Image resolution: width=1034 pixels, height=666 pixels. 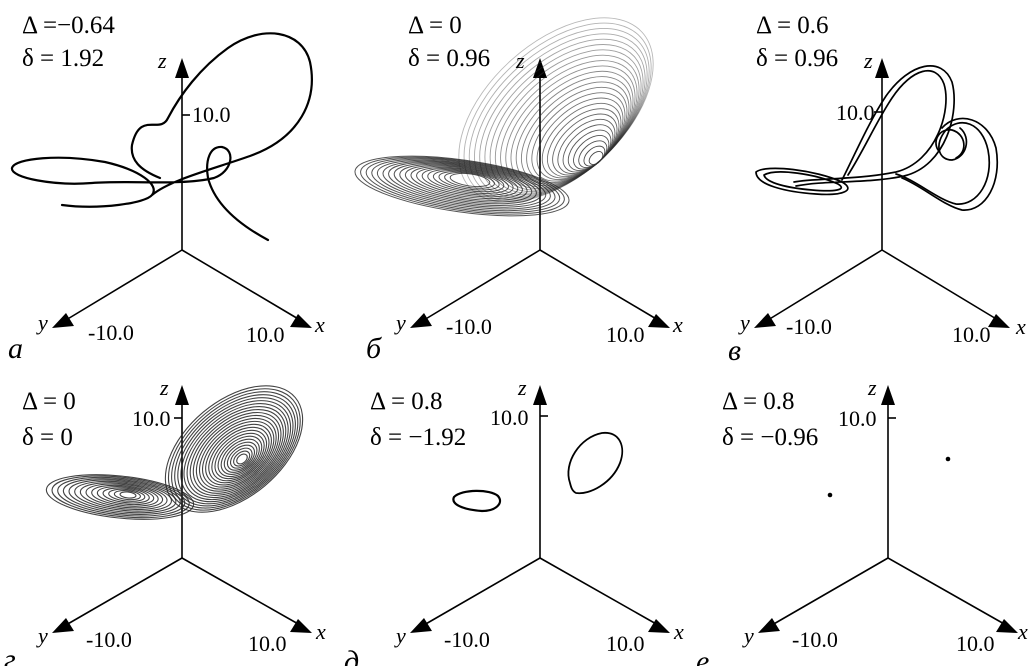 I want to click on panel-e-letter: д, so click(x=351, y=655).